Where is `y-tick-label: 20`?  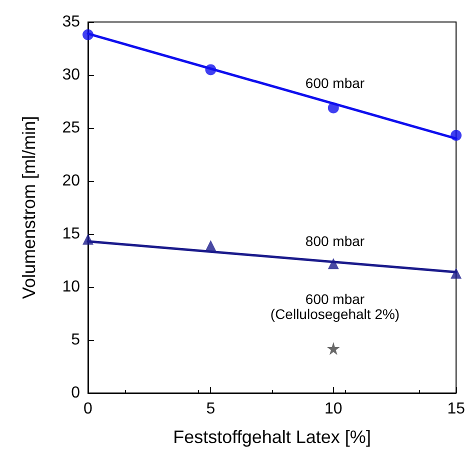
y-tick-label: 20 is located at coordinates (71, 181).